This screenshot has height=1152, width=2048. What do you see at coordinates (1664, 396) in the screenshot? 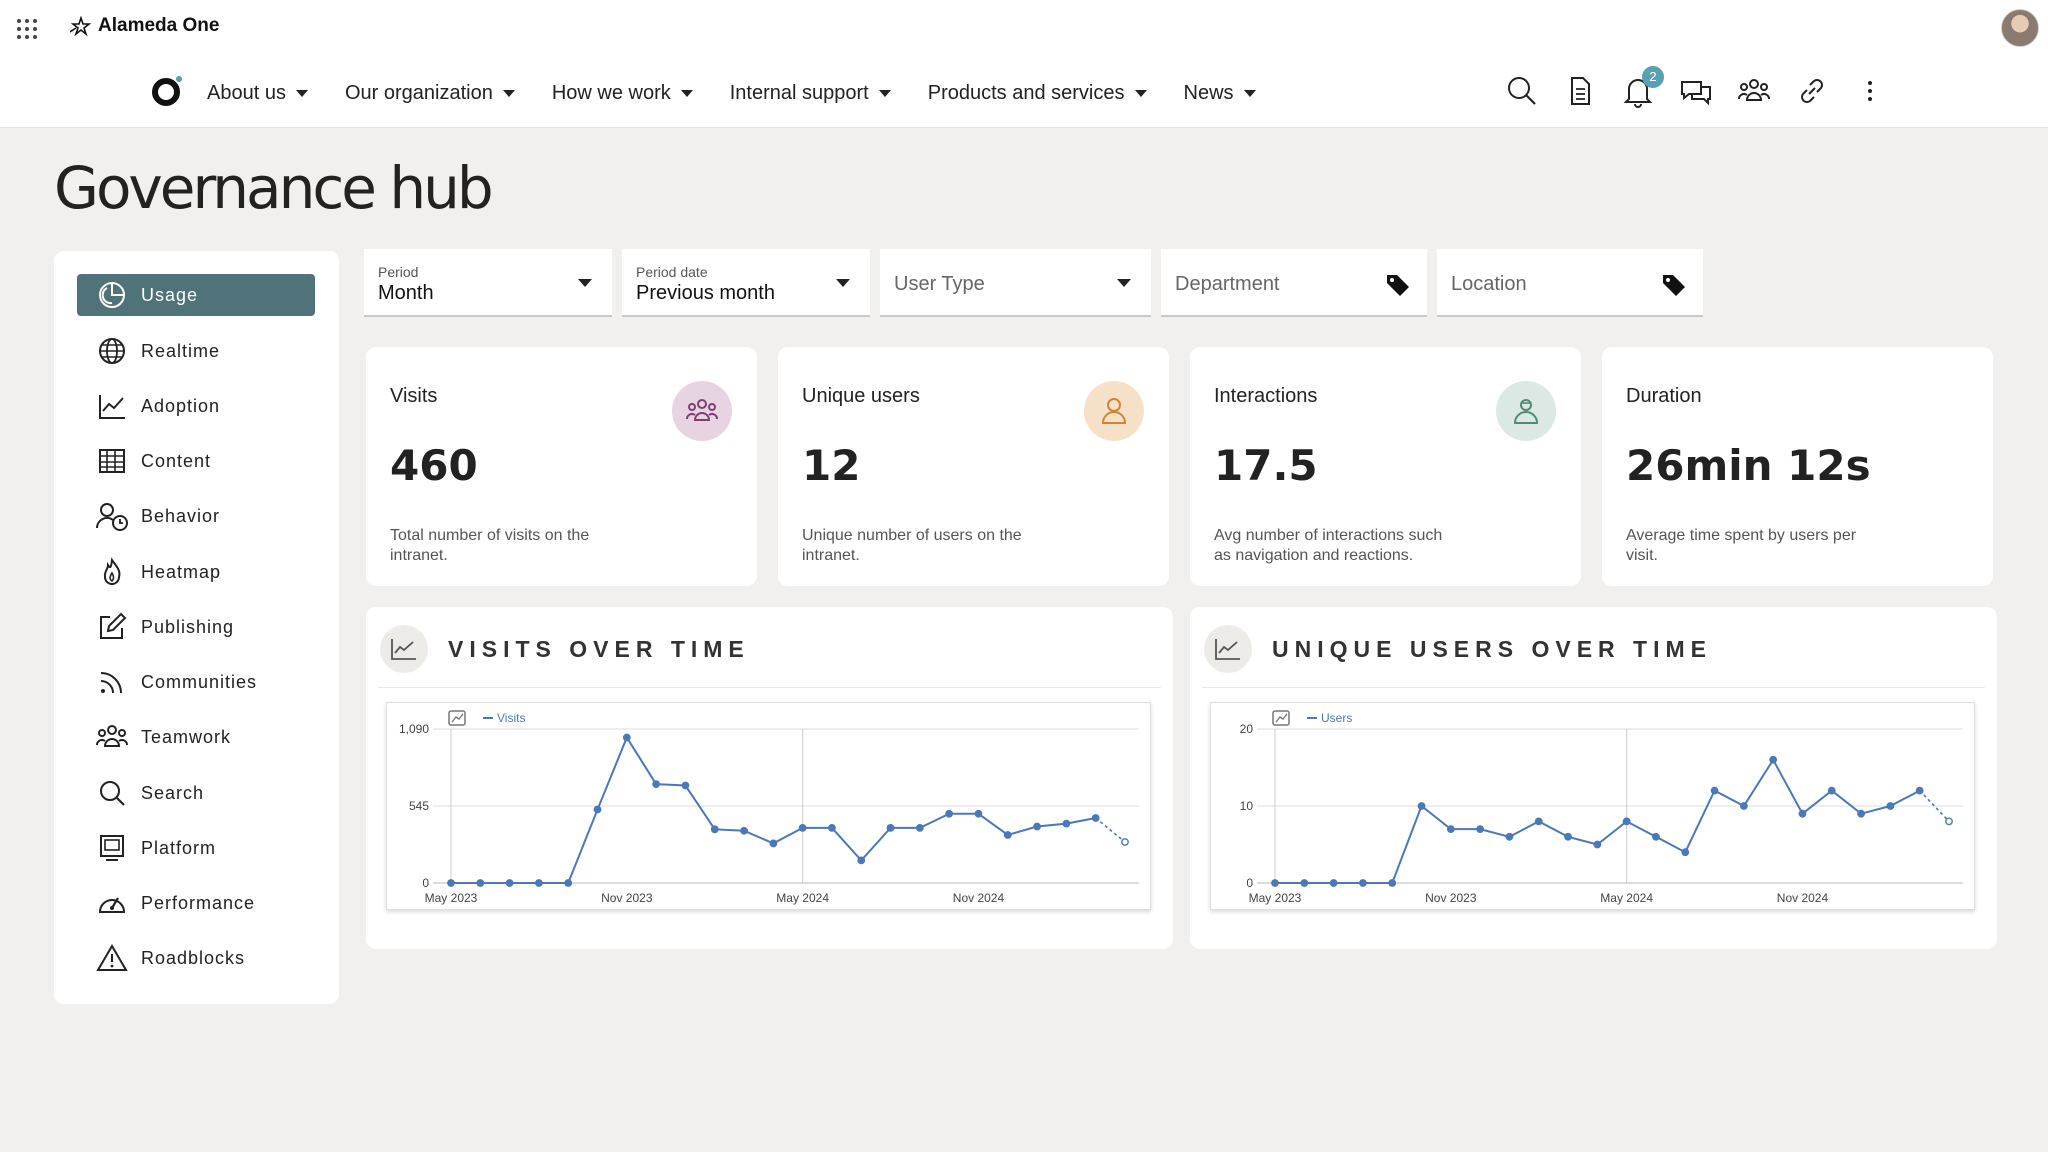
I see `card-title: Duration` at bounding box center [1664, 396].